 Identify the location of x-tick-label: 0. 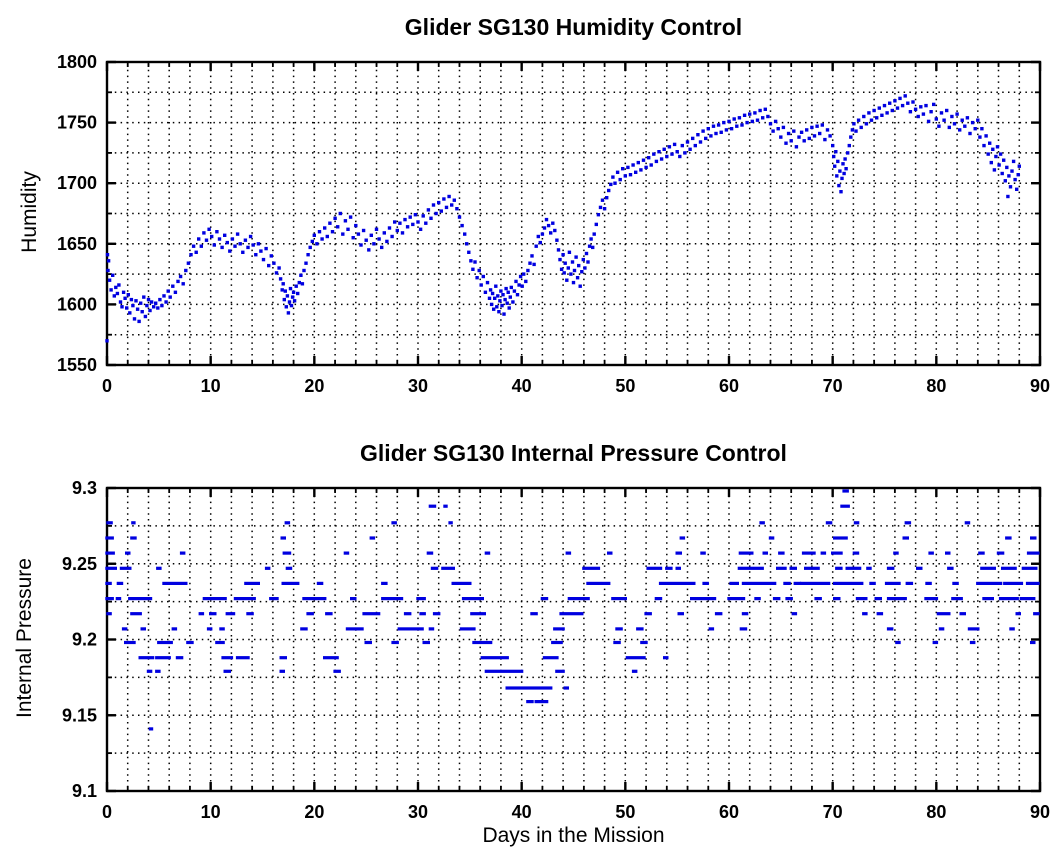
(107, 812).